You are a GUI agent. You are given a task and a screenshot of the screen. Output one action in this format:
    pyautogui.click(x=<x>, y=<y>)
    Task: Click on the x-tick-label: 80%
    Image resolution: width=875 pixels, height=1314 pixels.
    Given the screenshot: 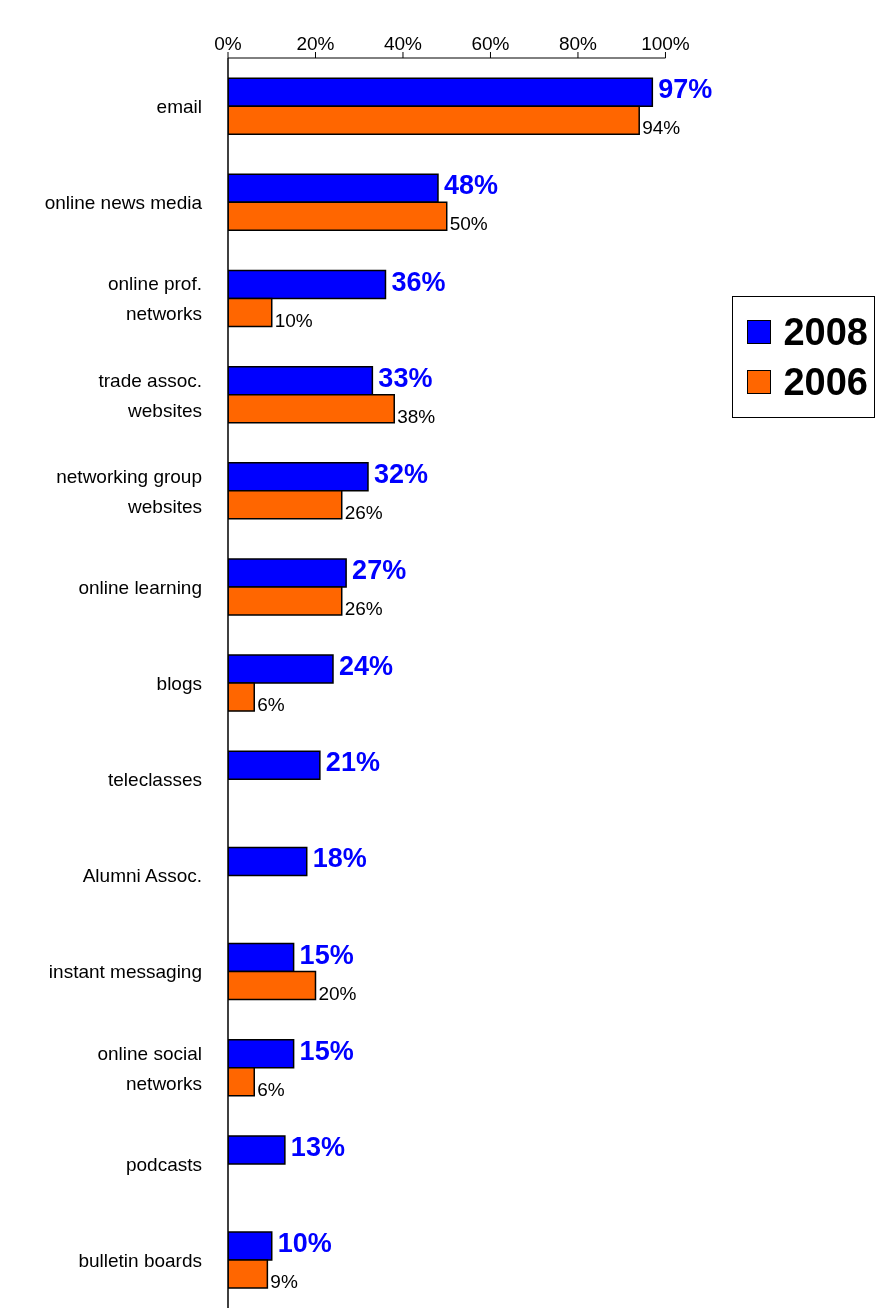 What is the action you would take?
    pyautogui.click(x=578, y=43)
    